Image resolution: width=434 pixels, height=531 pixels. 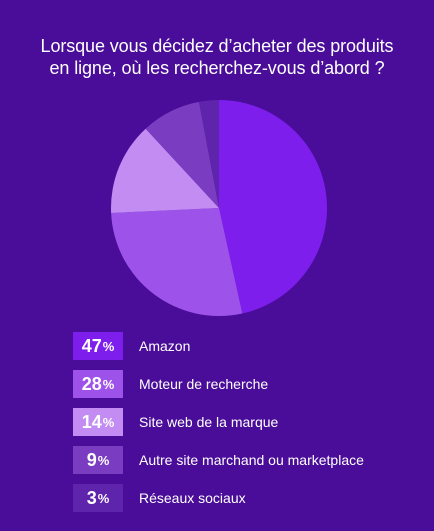 I want to click on legend-badge: 3%, so click(x=98, y=498).